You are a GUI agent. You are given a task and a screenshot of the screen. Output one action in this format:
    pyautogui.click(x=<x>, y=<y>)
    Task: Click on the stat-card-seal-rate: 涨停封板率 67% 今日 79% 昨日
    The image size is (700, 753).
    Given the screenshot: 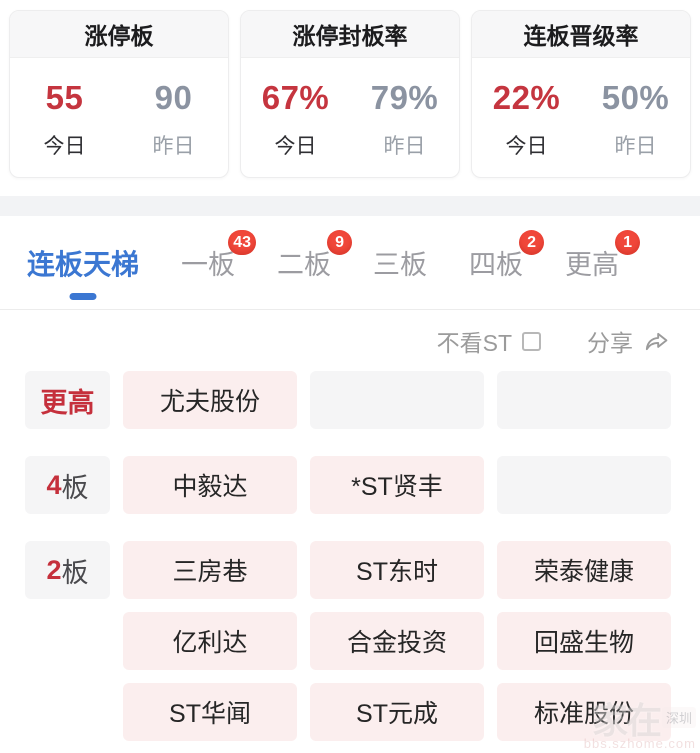 What is the action you would take?
    pyautogui.click(x=350, y=94)
    